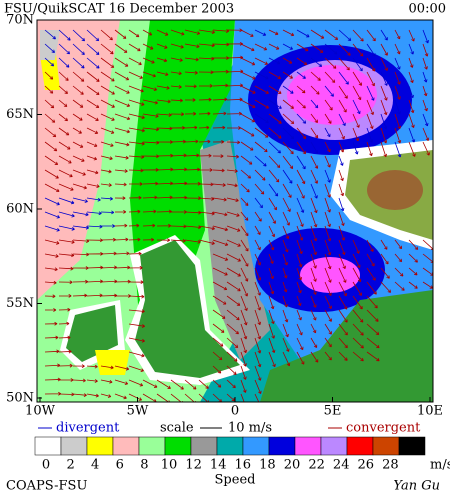 This screenshot has width=450, height=500. I want to click on colorbar-label: 20, so click(292, 465).